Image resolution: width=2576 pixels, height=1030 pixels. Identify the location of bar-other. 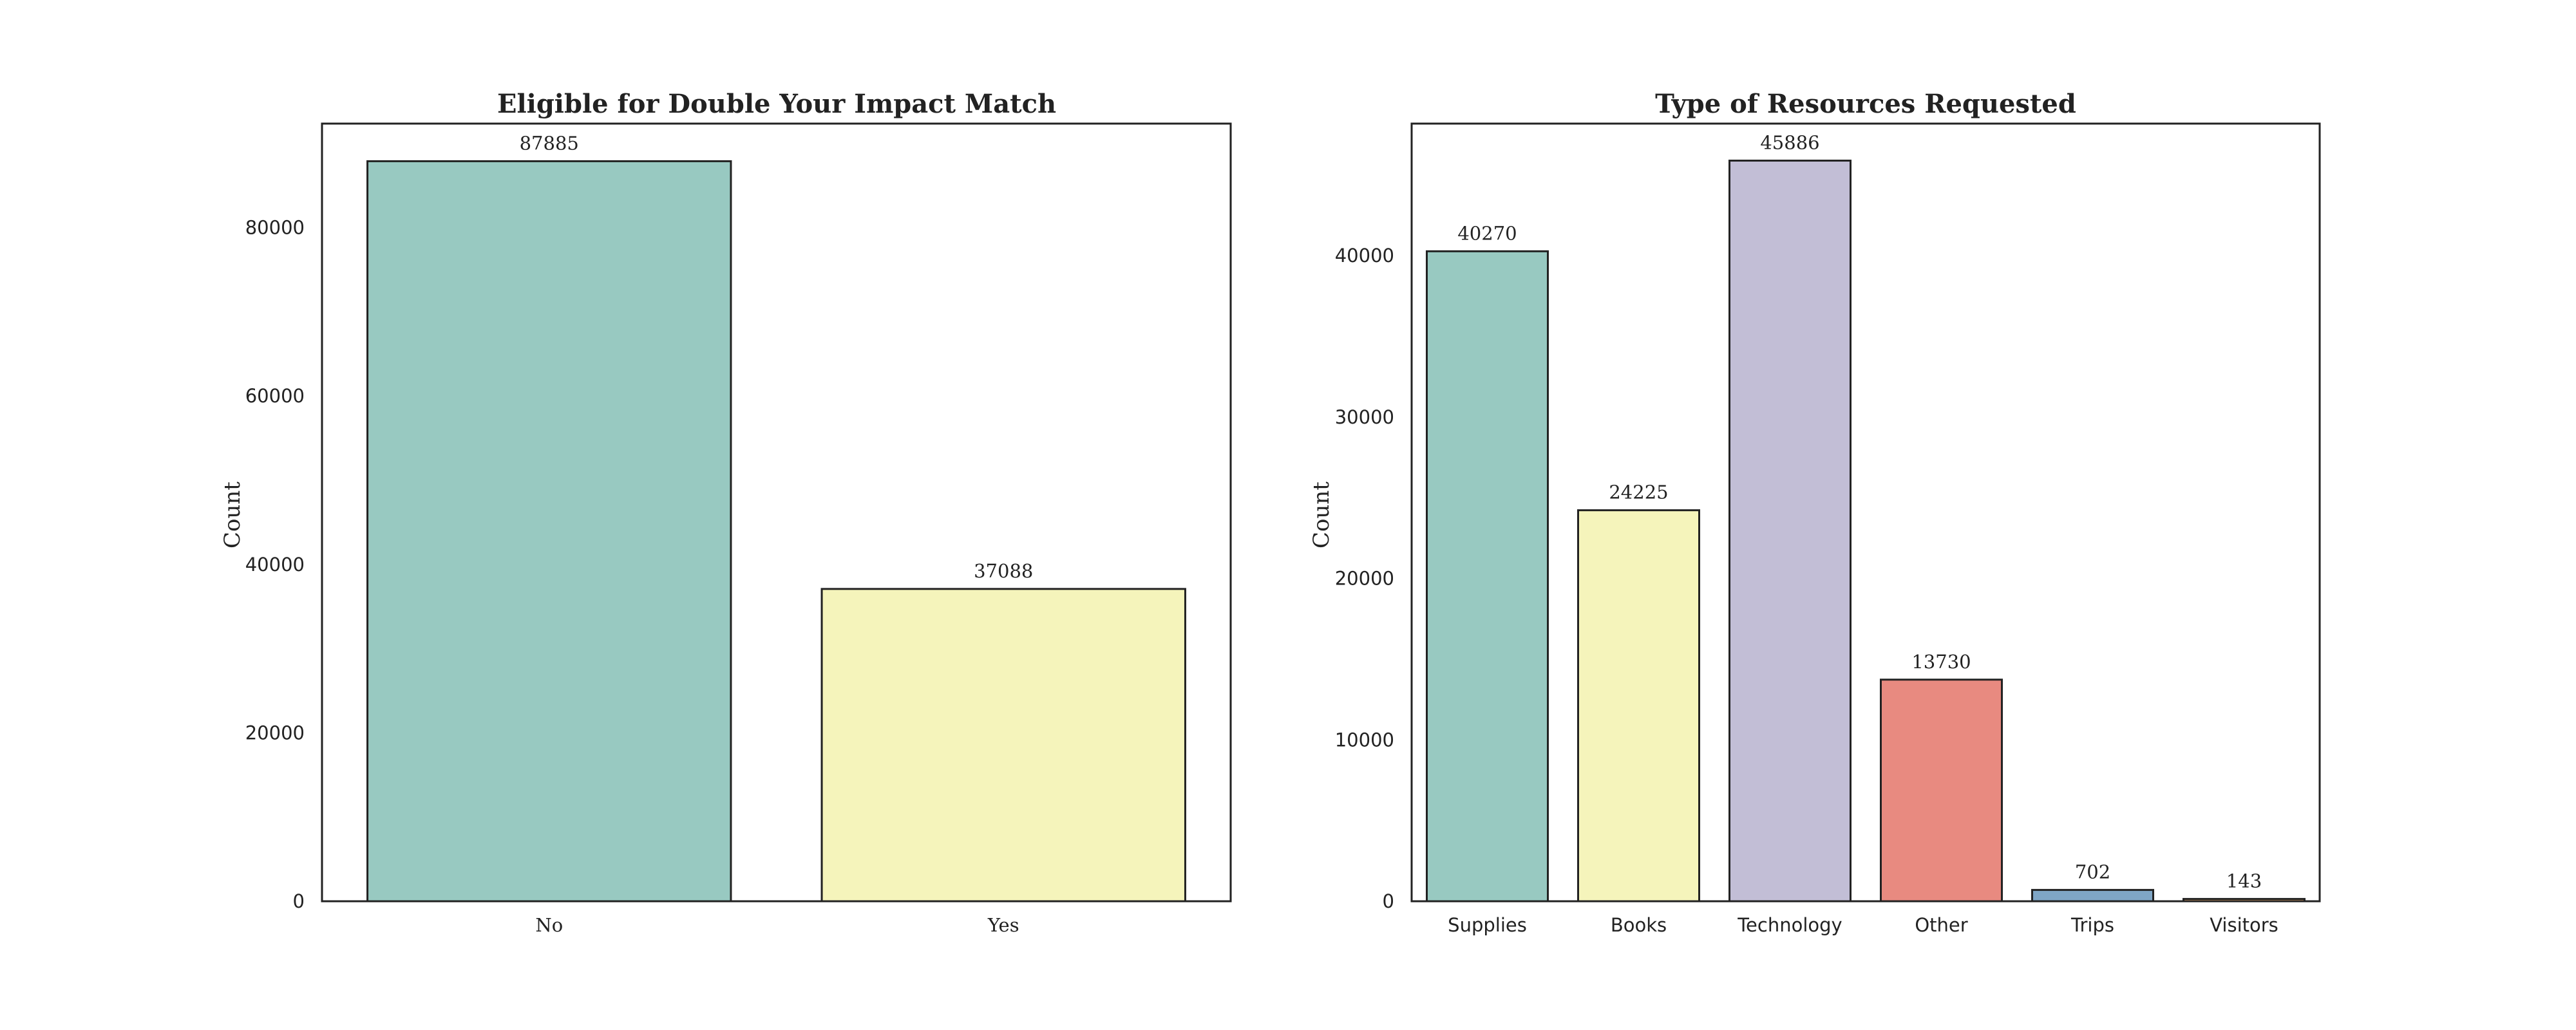
(1942, 791).